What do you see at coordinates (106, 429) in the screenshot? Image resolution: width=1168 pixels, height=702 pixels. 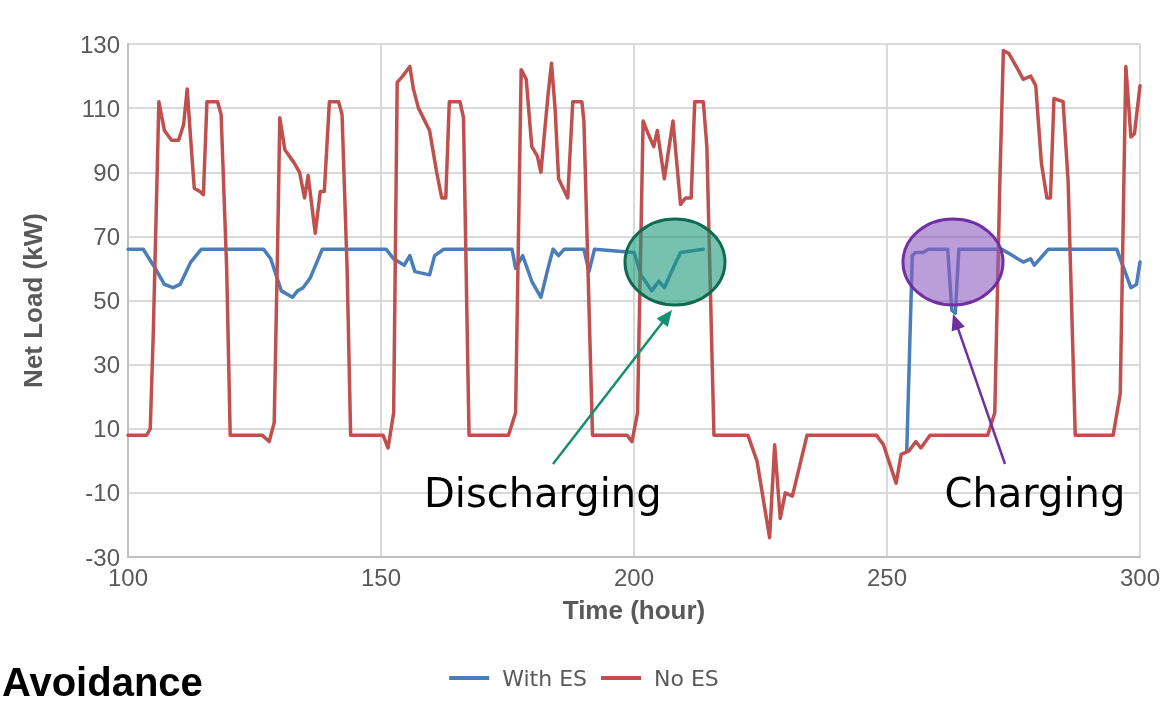 I see `y-tick-label: 10` at bounding box center [106, 429].